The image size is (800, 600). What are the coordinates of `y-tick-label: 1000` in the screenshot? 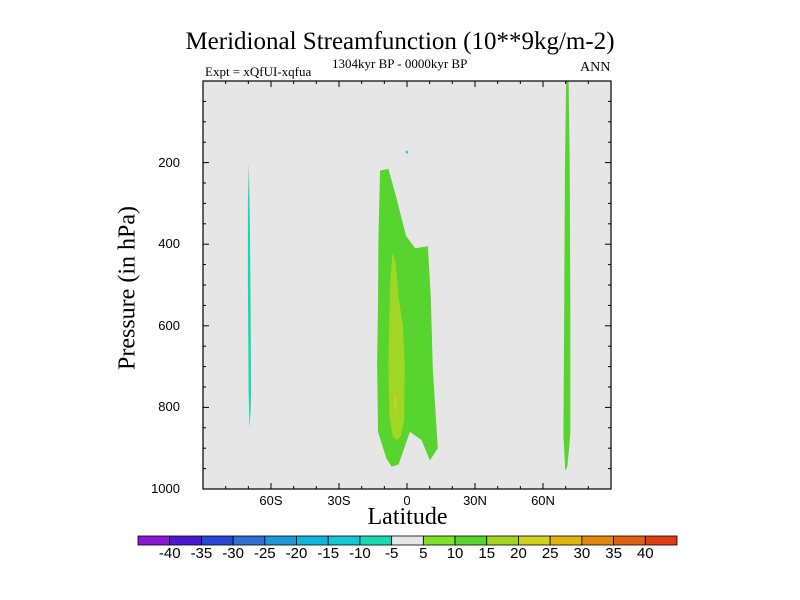 It's located at (165, 488).